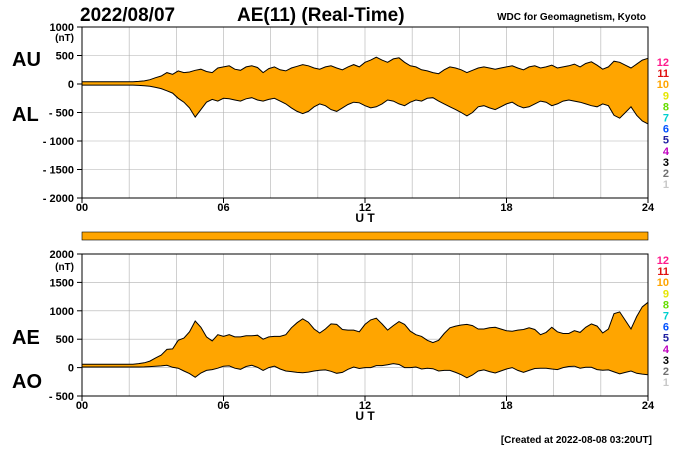  What do you see at coordinates (58, 171) in the screenshot?
I see `y-tick-label: - 1500` at bounding box center [58, 171].